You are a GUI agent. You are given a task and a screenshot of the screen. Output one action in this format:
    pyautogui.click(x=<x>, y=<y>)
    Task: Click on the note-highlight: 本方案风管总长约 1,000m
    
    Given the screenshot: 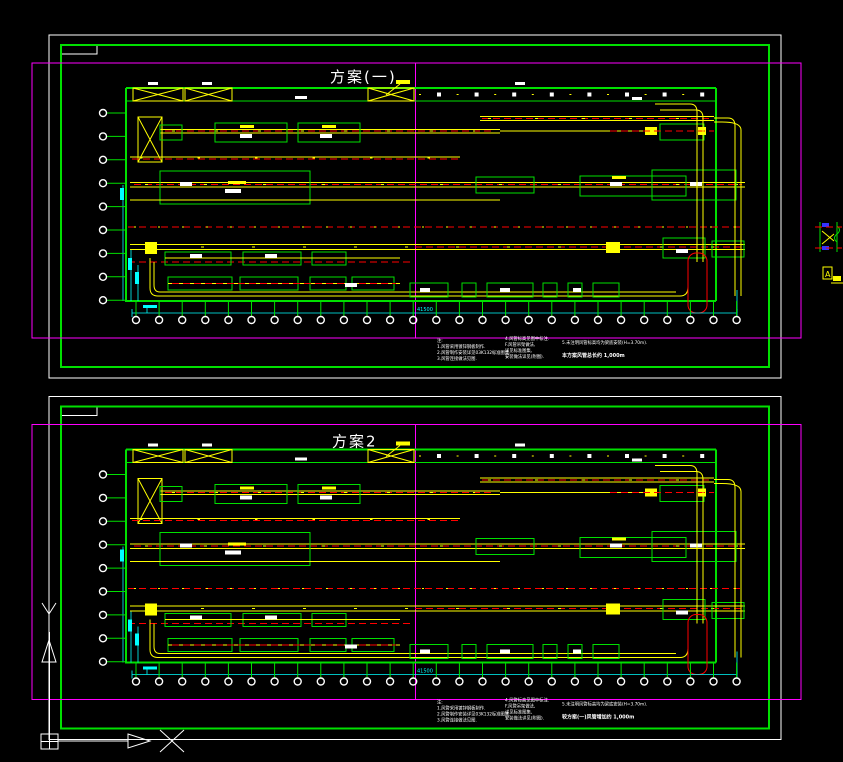 What is the action you would take?
    pyautogui.click(x=593, y=355)
    